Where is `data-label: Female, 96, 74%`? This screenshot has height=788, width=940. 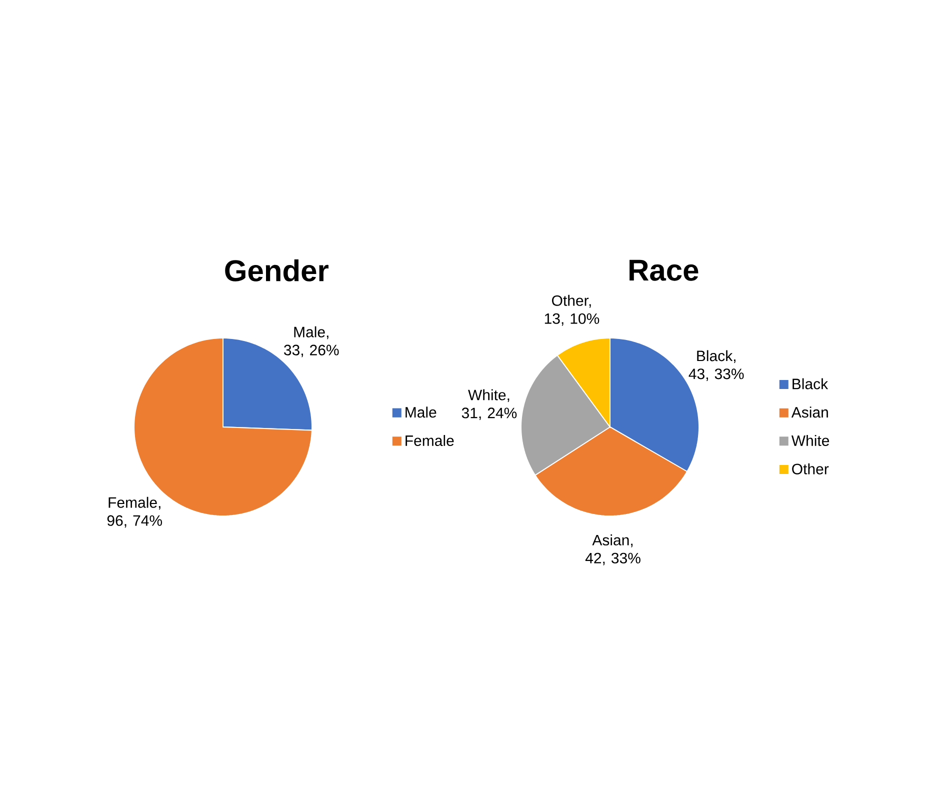 data-label: Female, 96, 74% is located at coordinates (134, 512).